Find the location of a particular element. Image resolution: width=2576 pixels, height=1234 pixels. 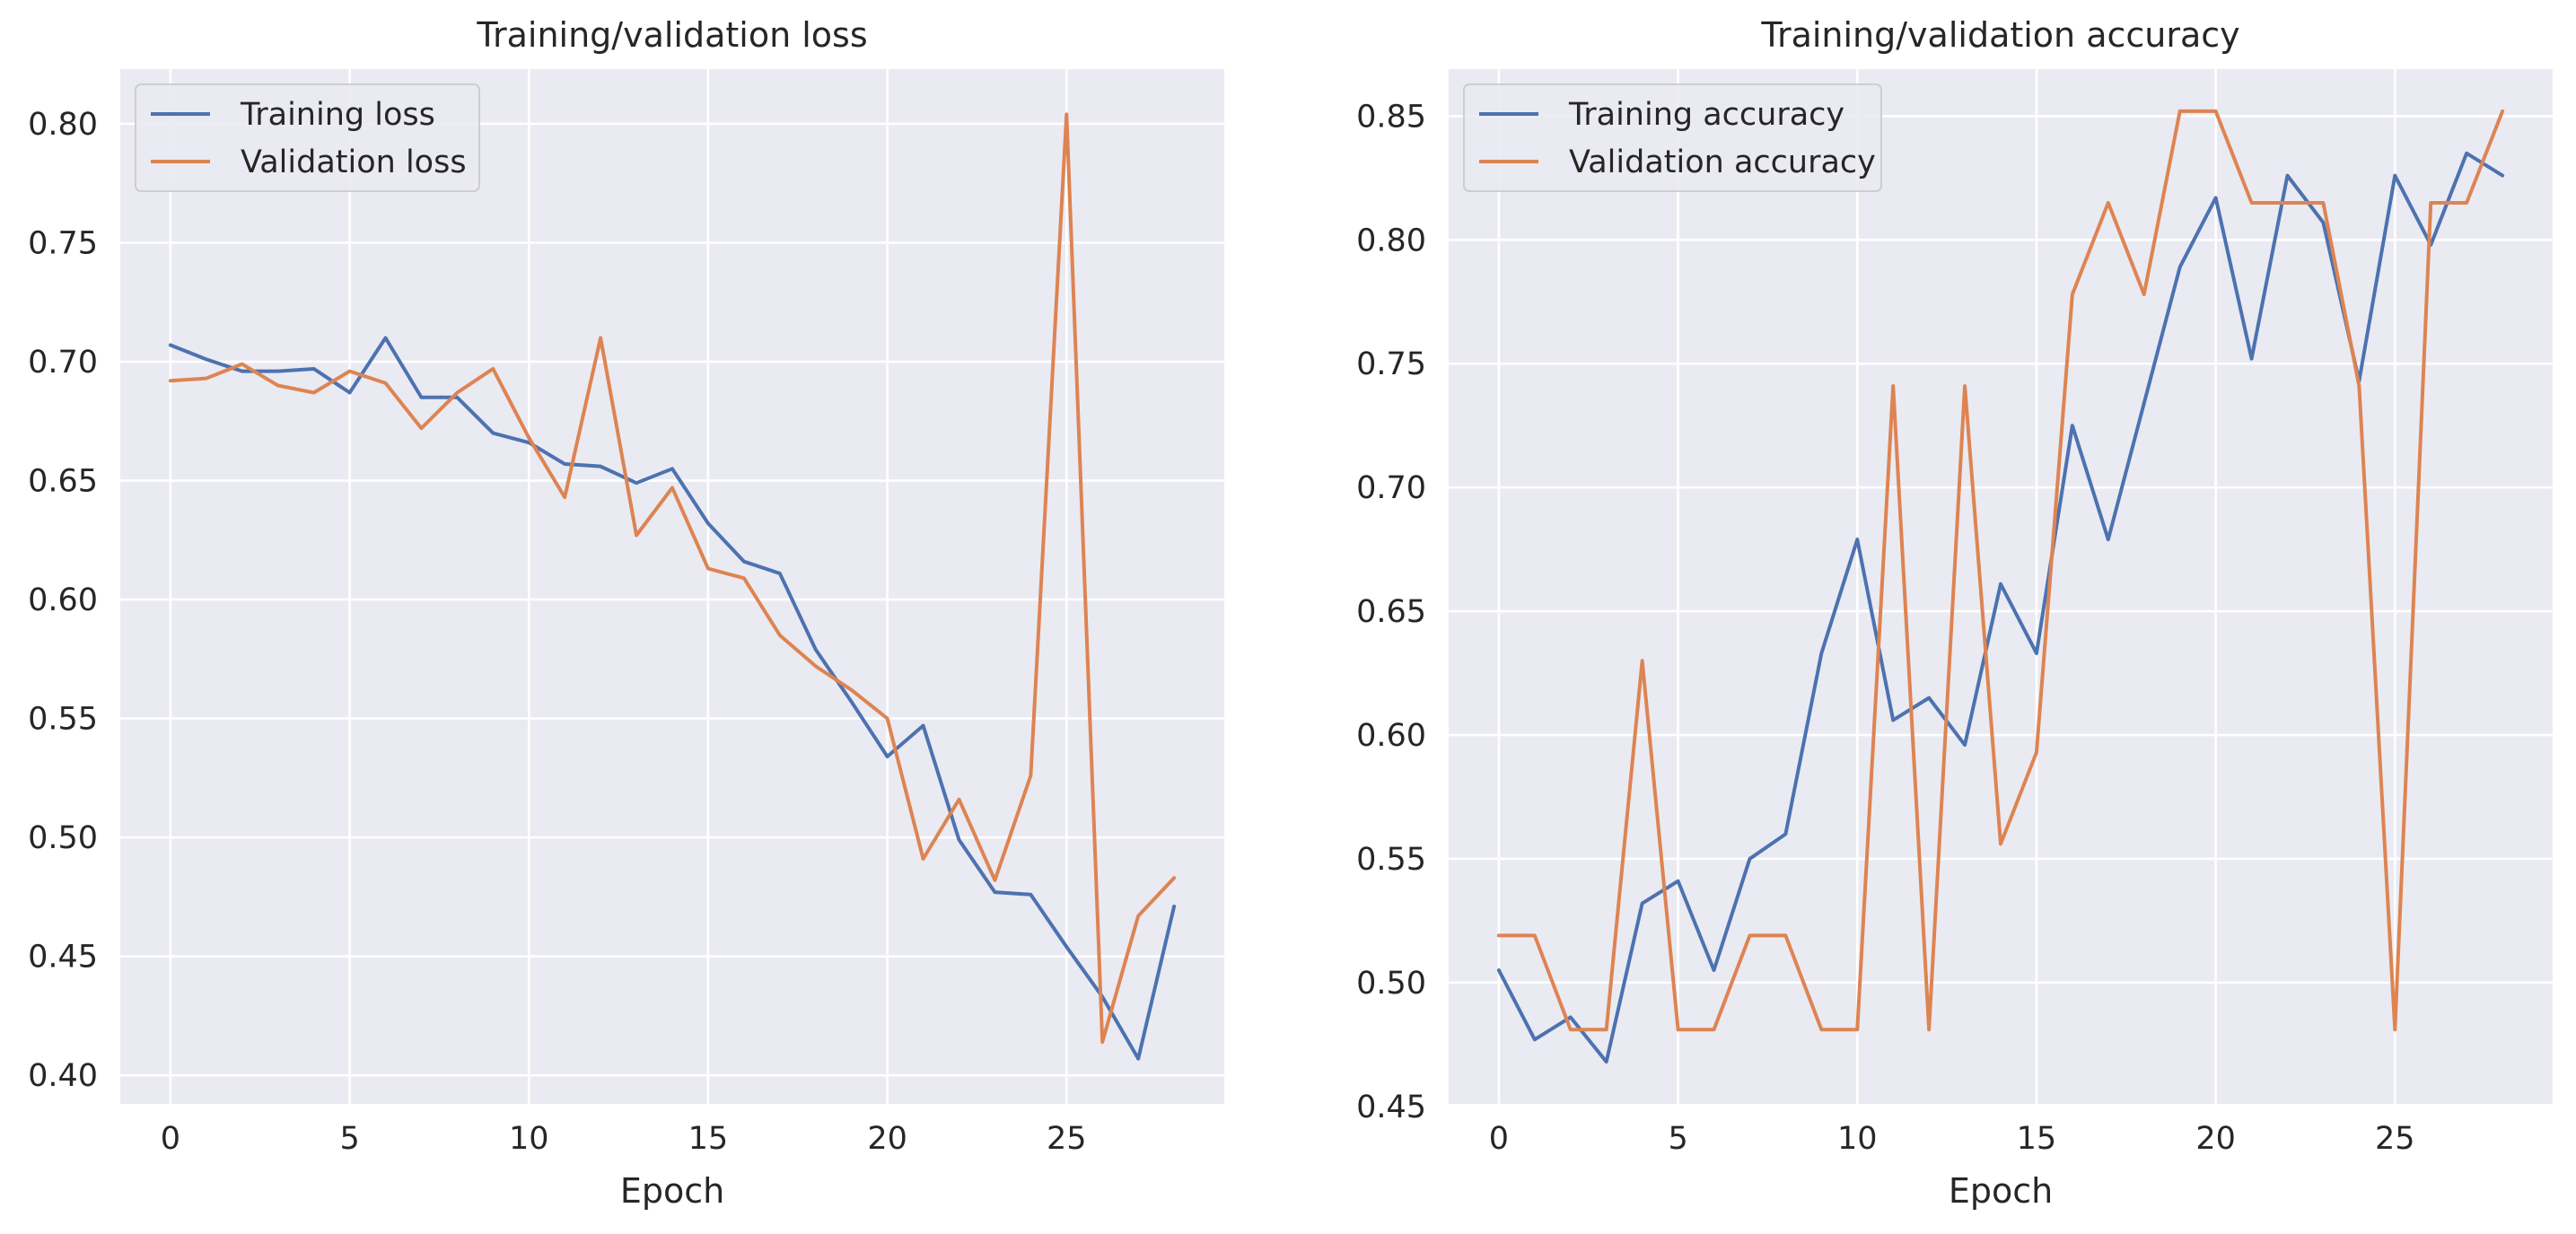

accuracy-x-tick-label: 5 is located at coordinates (1677, 1139).